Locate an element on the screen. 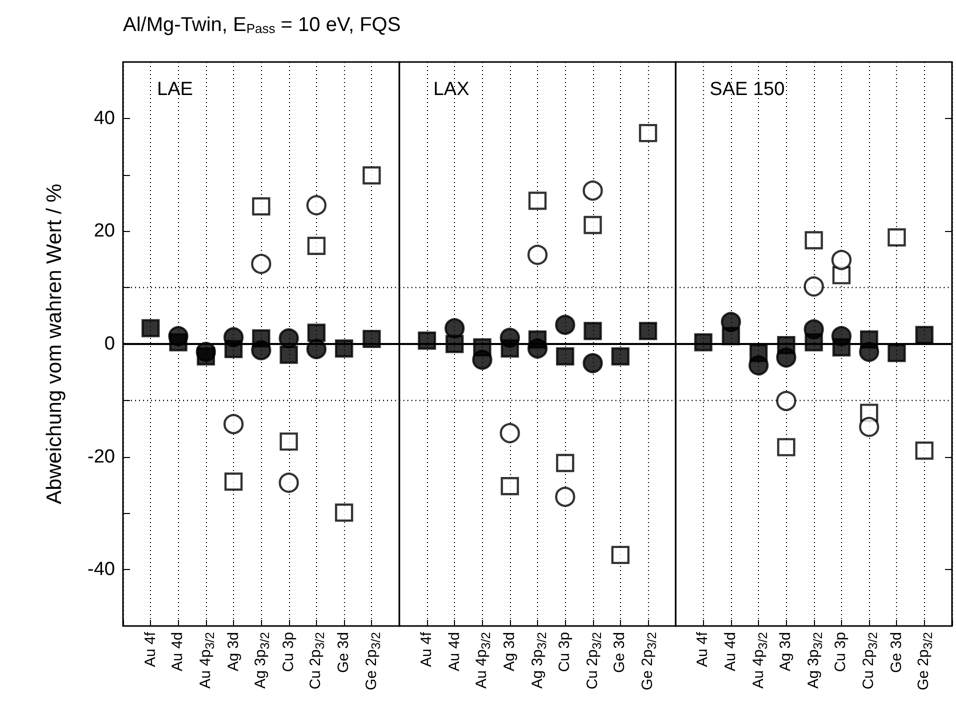 This screenshot has width=956, height=720. y-axis-title: Abweichung vom wahren Wert / % is located at coordinates (54, 344).